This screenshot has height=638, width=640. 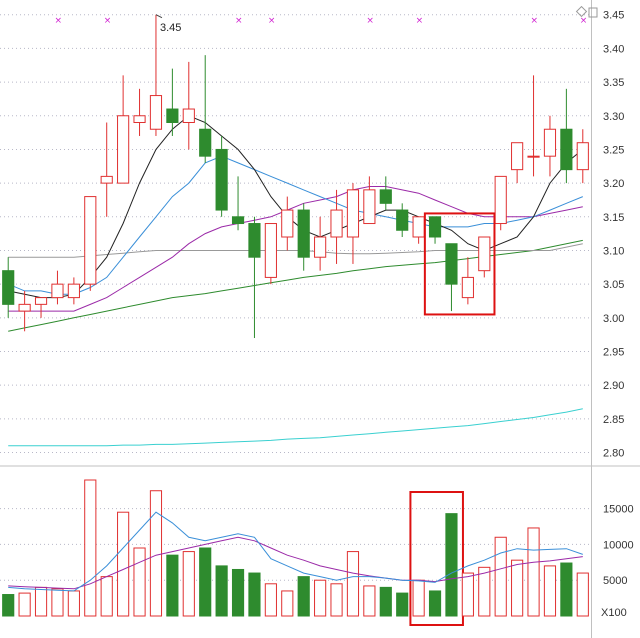 What do you see at coordinates (613, 251) in the screenshot?
I see `price-tick-label: 3.10` at bounding box center [613, 251].